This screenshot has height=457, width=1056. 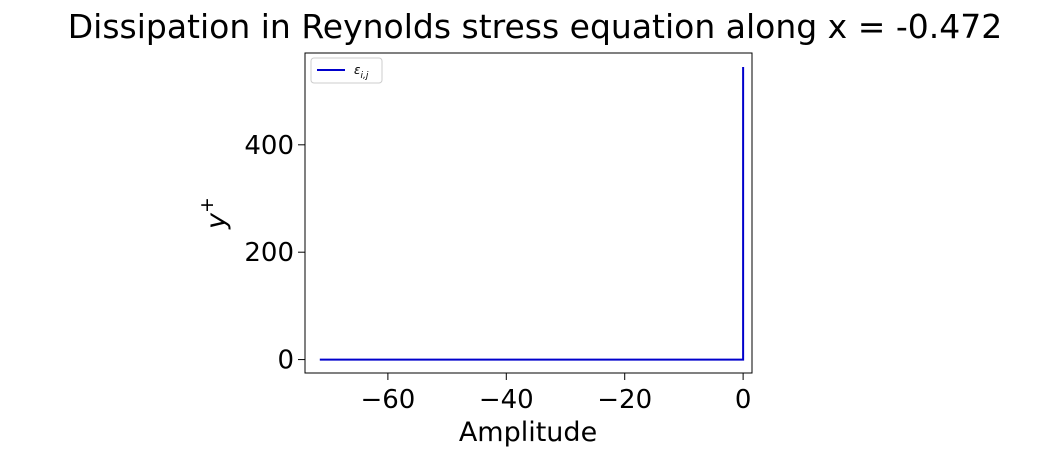 What do you see at coordinates (207, 205) in the screenshot?
I see `y-axis-label-superscript: +` at bounding box center [207, 205].